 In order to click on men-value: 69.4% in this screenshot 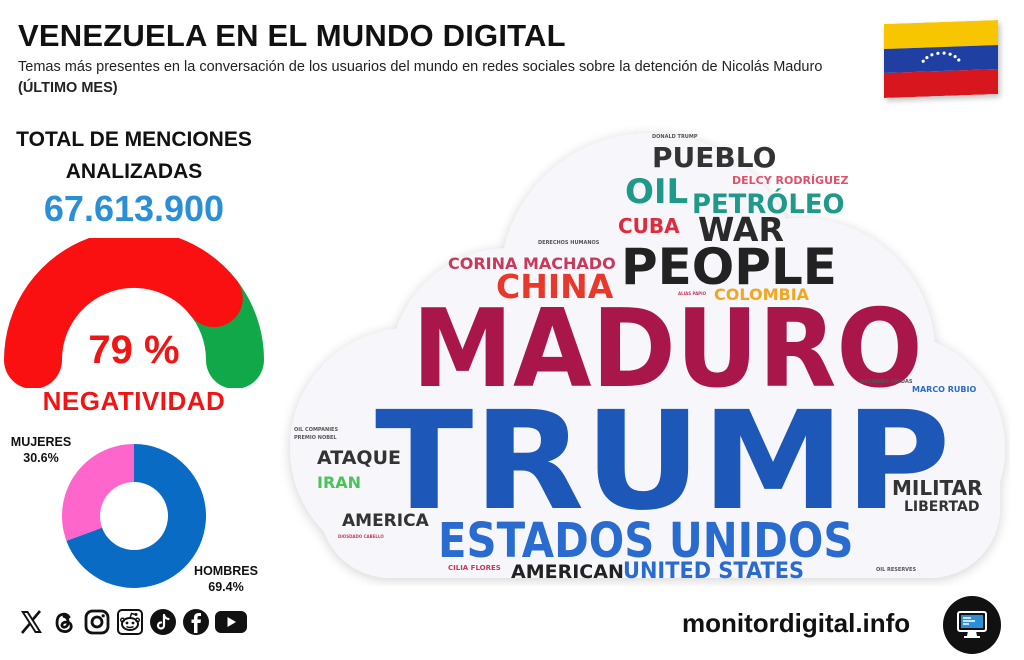, I will do `click(226, 587)`.